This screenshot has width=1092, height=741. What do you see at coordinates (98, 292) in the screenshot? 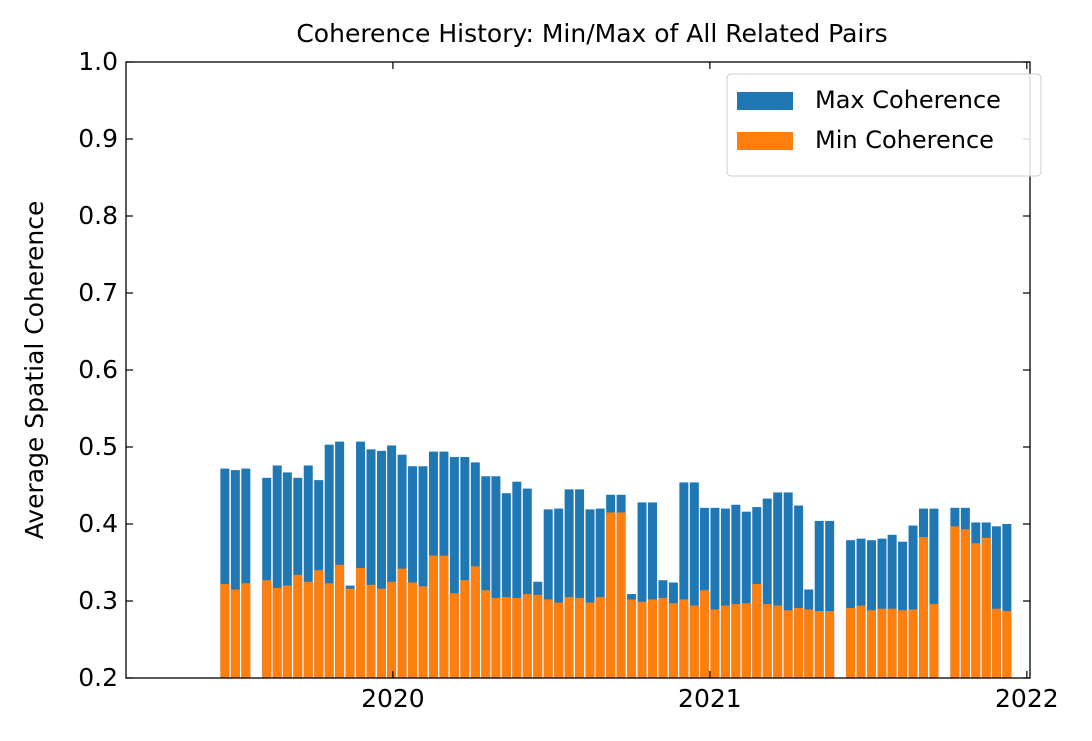
I see `y-tick-label: 0.7` at bounding box center [98, 292].